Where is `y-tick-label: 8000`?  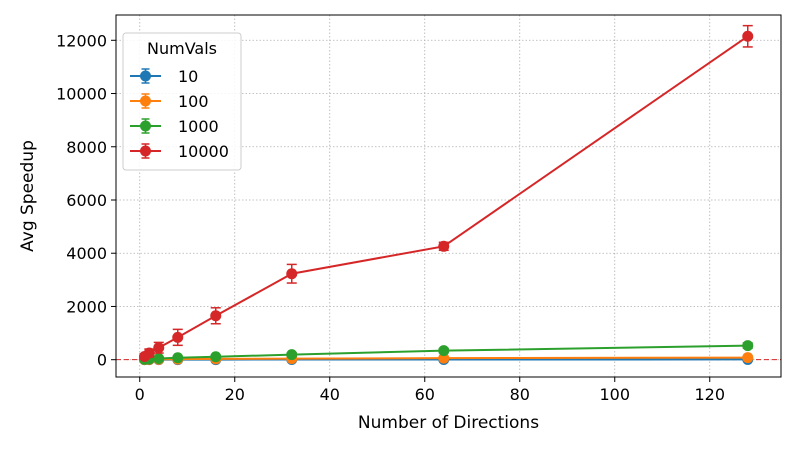
y-tick-label: 8000 is located at coordinates (86, 147).